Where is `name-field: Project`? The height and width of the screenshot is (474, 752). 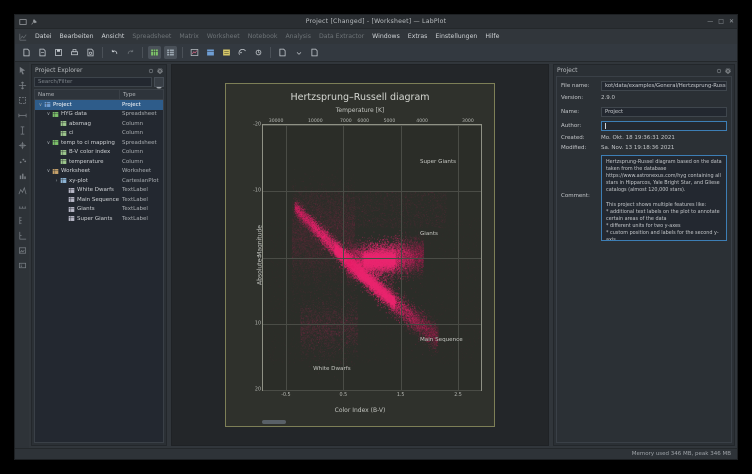 name-field: Project is located at coordinates (664, 112).